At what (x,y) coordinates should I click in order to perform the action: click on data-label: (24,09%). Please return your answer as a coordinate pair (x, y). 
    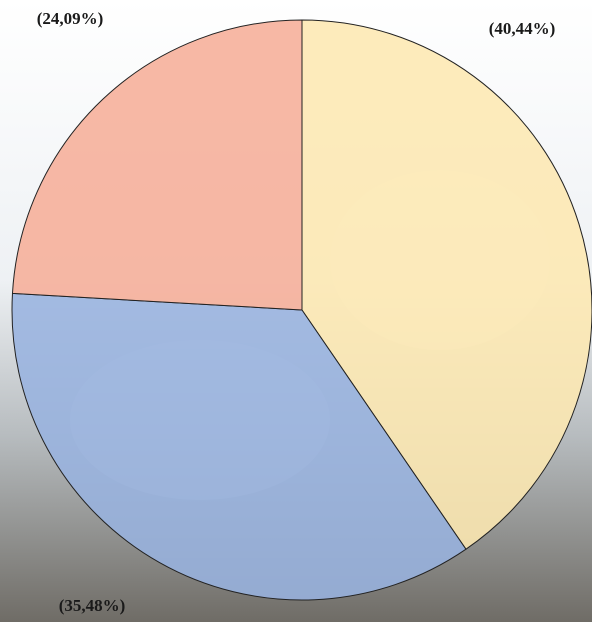
    Looking at the image, I should click on (70, 18).